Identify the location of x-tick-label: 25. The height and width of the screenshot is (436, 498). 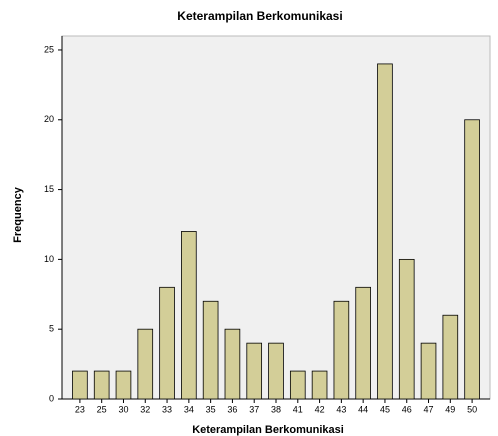
(102, 409).